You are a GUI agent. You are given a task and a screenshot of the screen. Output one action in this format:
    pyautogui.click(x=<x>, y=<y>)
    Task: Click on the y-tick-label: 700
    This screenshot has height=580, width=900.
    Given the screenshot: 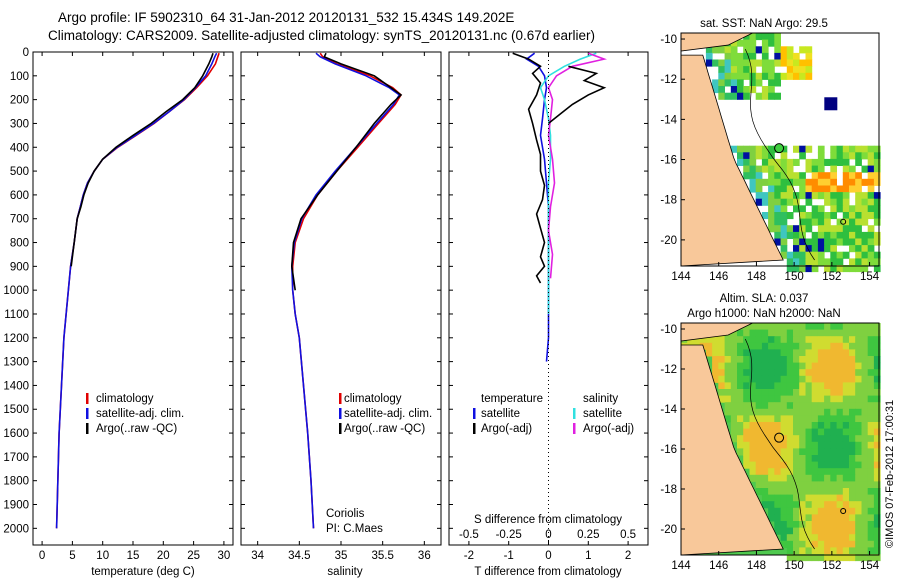 What is the action you would take?
    pyautogui.click(x=19, y=220)
    